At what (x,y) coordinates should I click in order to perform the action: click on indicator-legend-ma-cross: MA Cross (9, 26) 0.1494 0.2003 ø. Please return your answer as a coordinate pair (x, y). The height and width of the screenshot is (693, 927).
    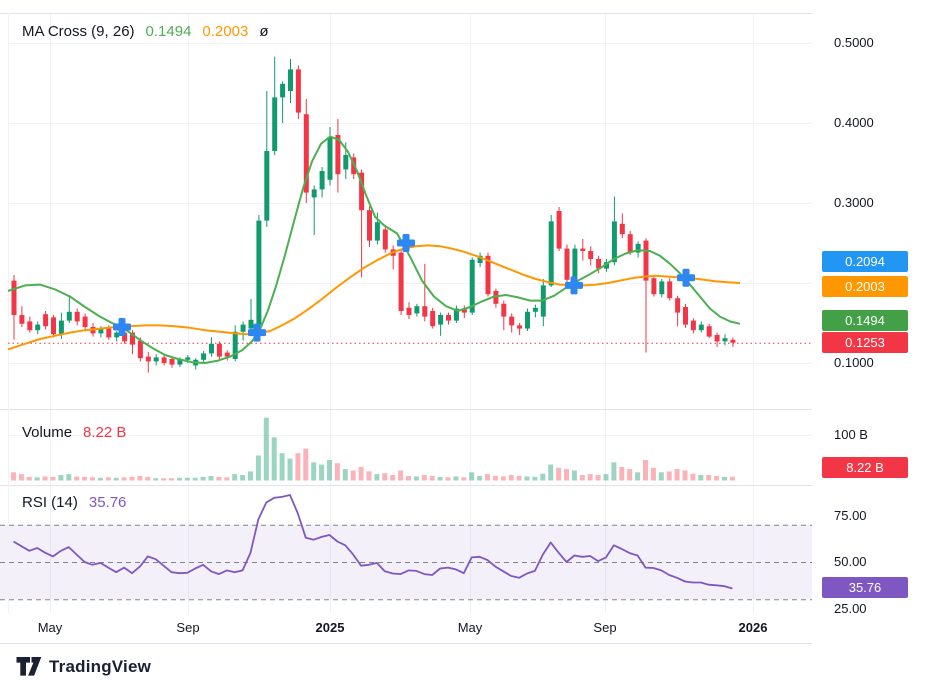
    Looking at the image, I should click on (145, 32).